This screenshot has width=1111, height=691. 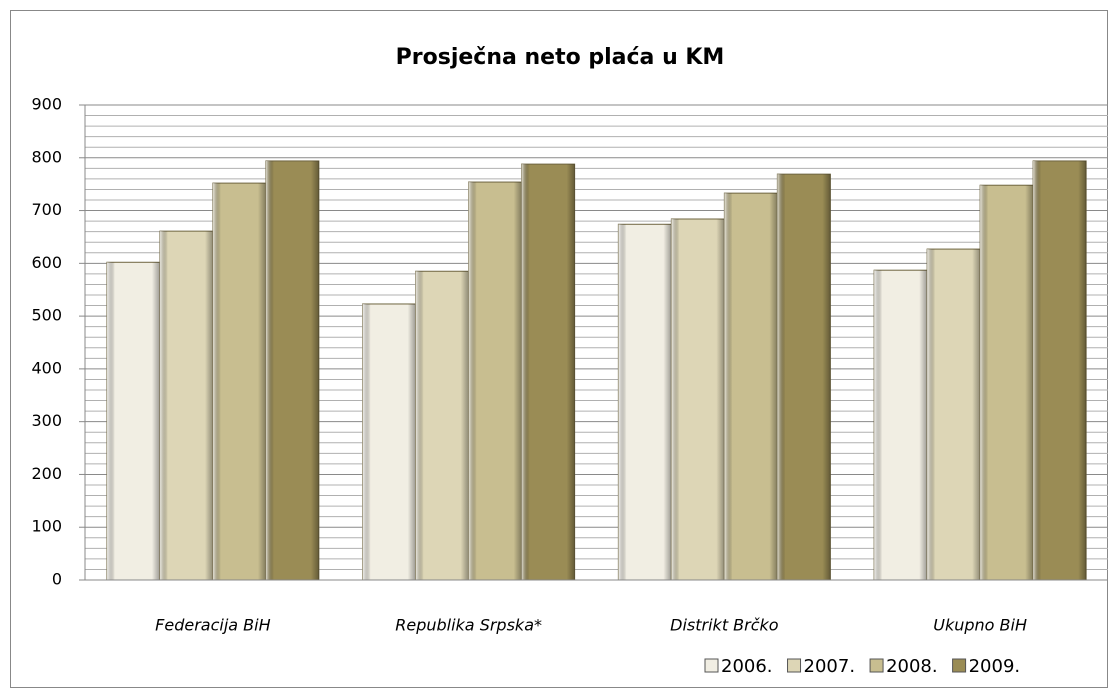 What do you see at coordinates (46, 262) in the screenshot?
I see `y-tick-label: 600` at bounding box center [46, 262].